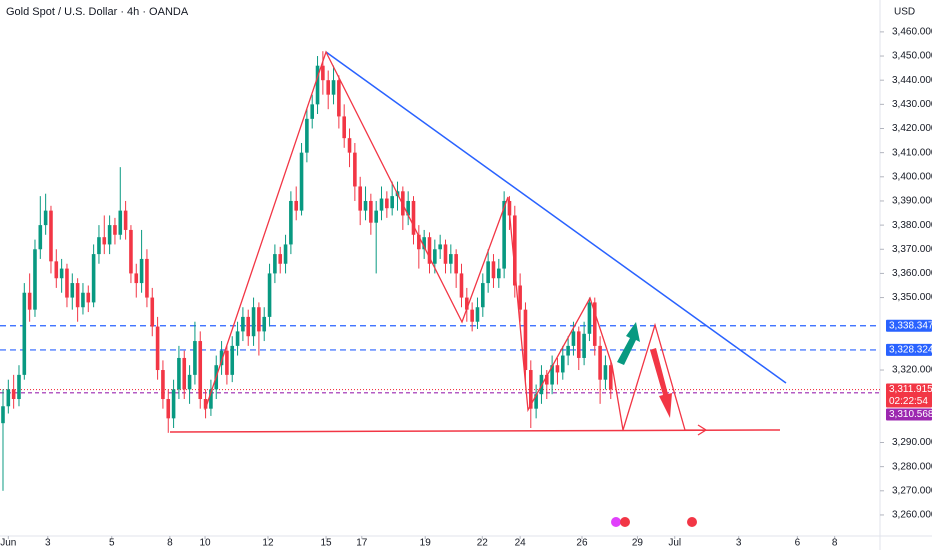  Describe the element at coordinates (910, 414) in the screenshot. I see `badge-label: 3,310.568` at that location.